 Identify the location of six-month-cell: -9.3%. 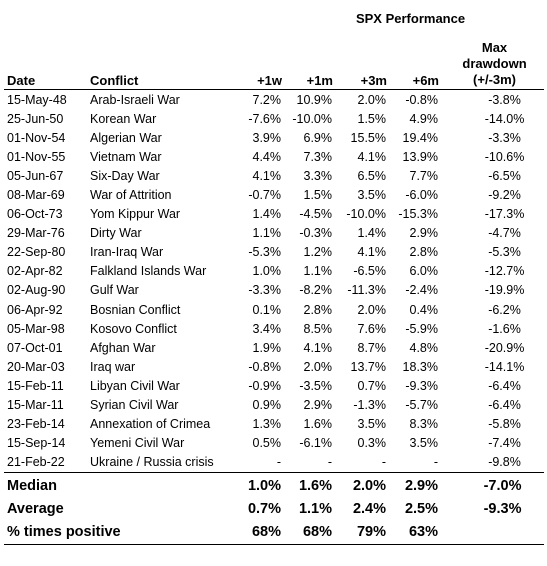
(421, 385).